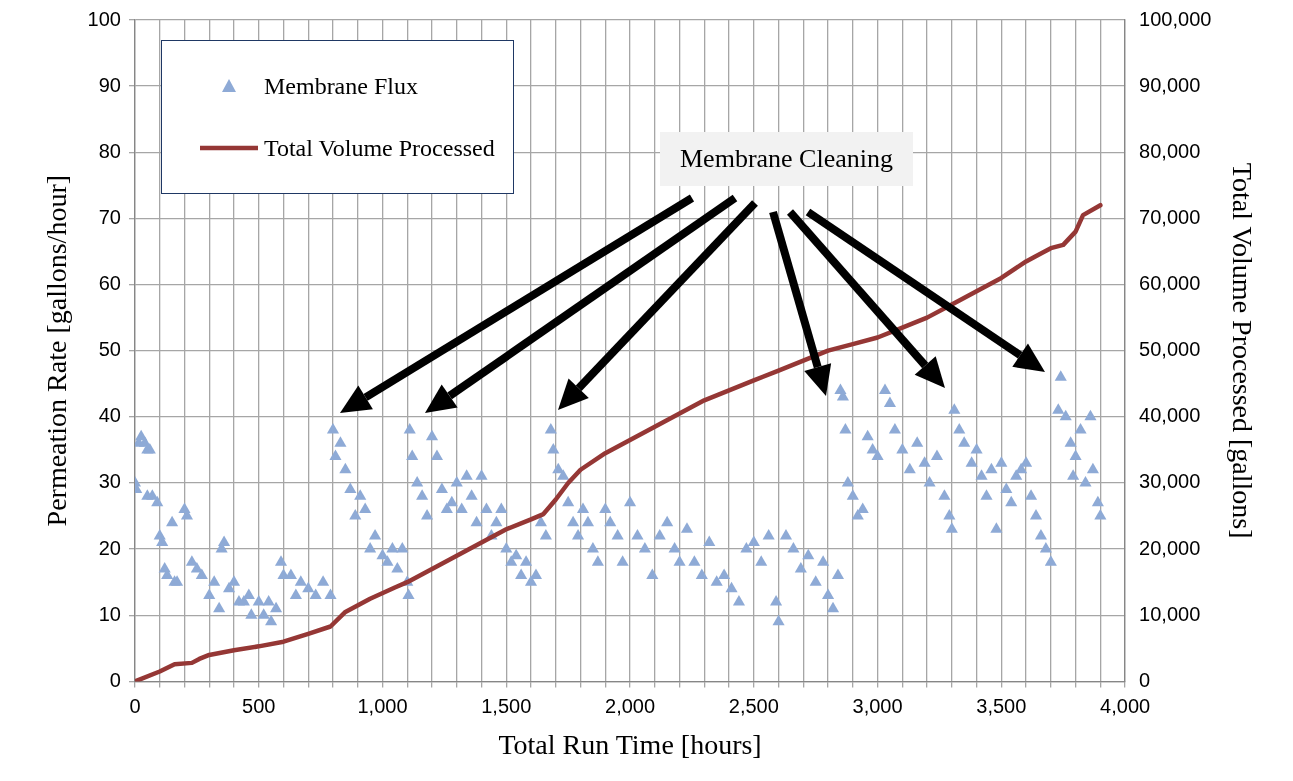  I want to click on y2-tick-label: 0, so click(1145, 679).